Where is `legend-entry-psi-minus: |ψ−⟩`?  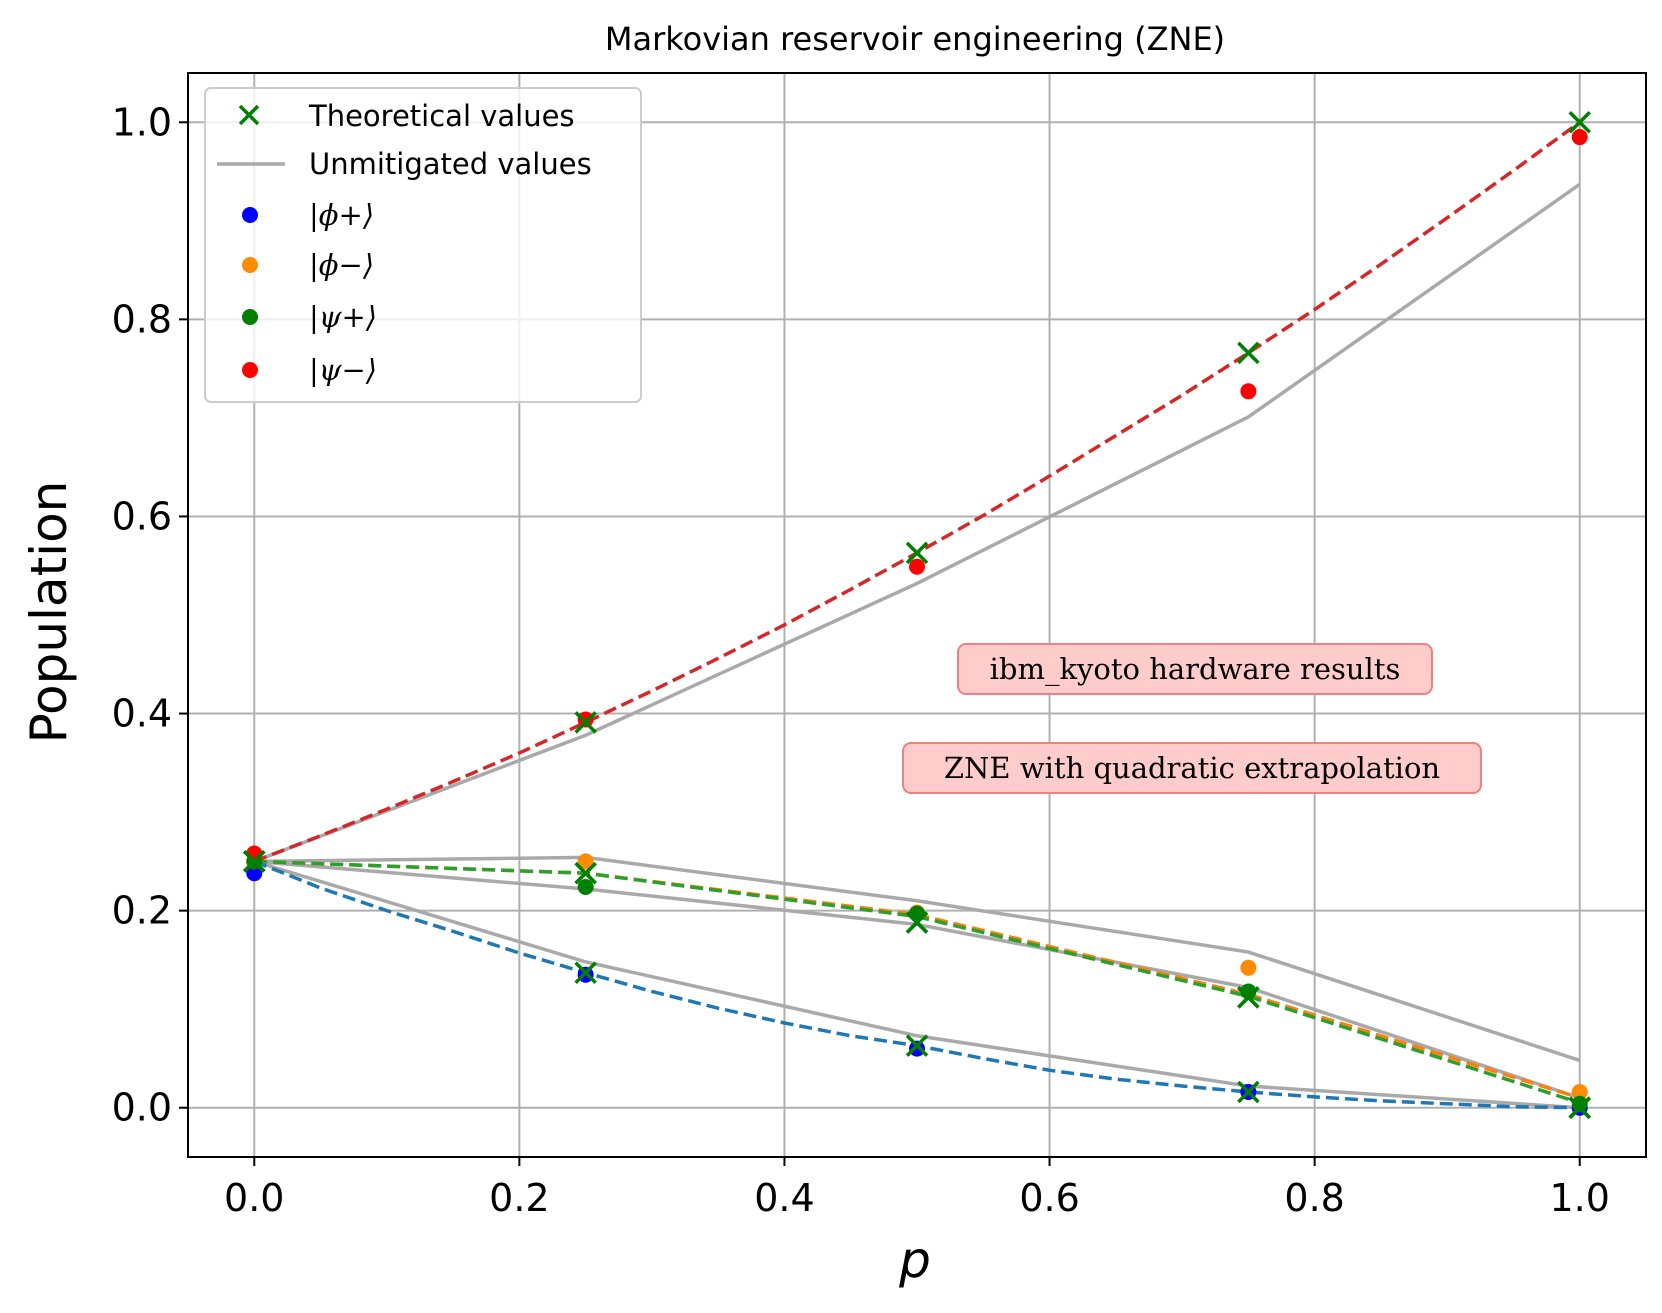 legend-entry-psi-minus: |ψ−⟩ is located at coordinates (309, 370).